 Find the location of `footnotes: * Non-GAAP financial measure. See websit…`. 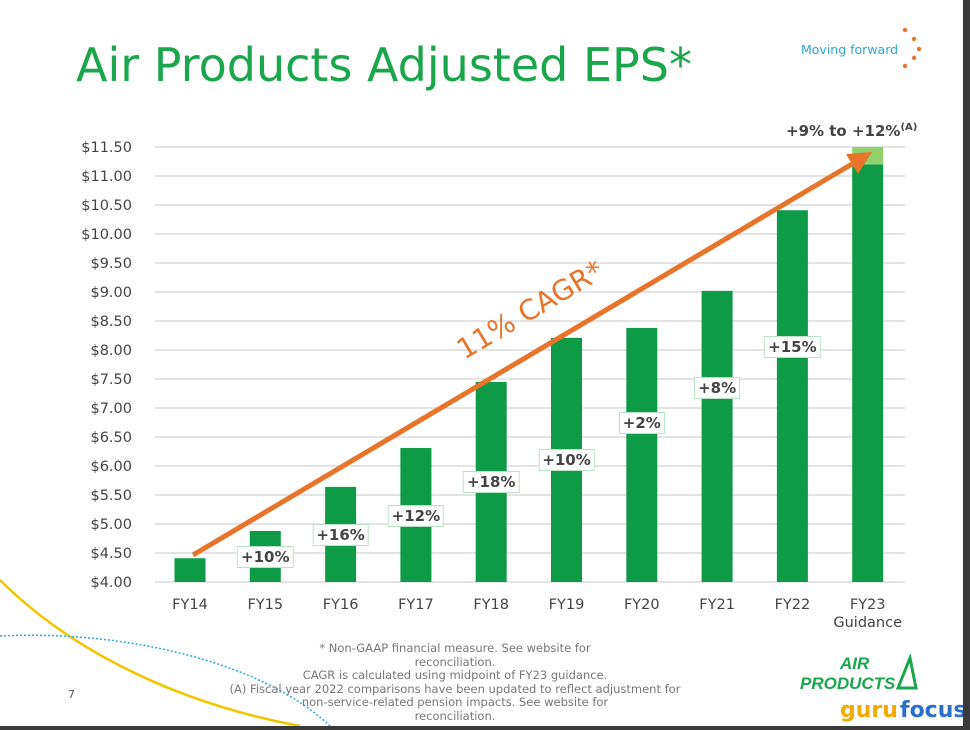

footnotes: * Non-GAAP financial measure. See websit… is located at coordinates (455, 682).